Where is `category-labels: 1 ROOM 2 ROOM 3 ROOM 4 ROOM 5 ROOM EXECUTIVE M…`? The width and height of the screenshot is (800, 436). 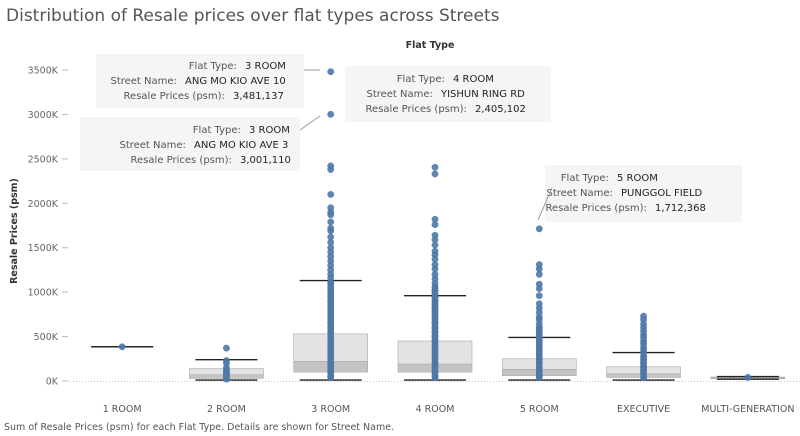 category-labels: 1 ROOM 2 ROOM 3 ROOM 4 ROOM 5 ROOM EXECUTIVE M… is located at coordinates (449, 409).